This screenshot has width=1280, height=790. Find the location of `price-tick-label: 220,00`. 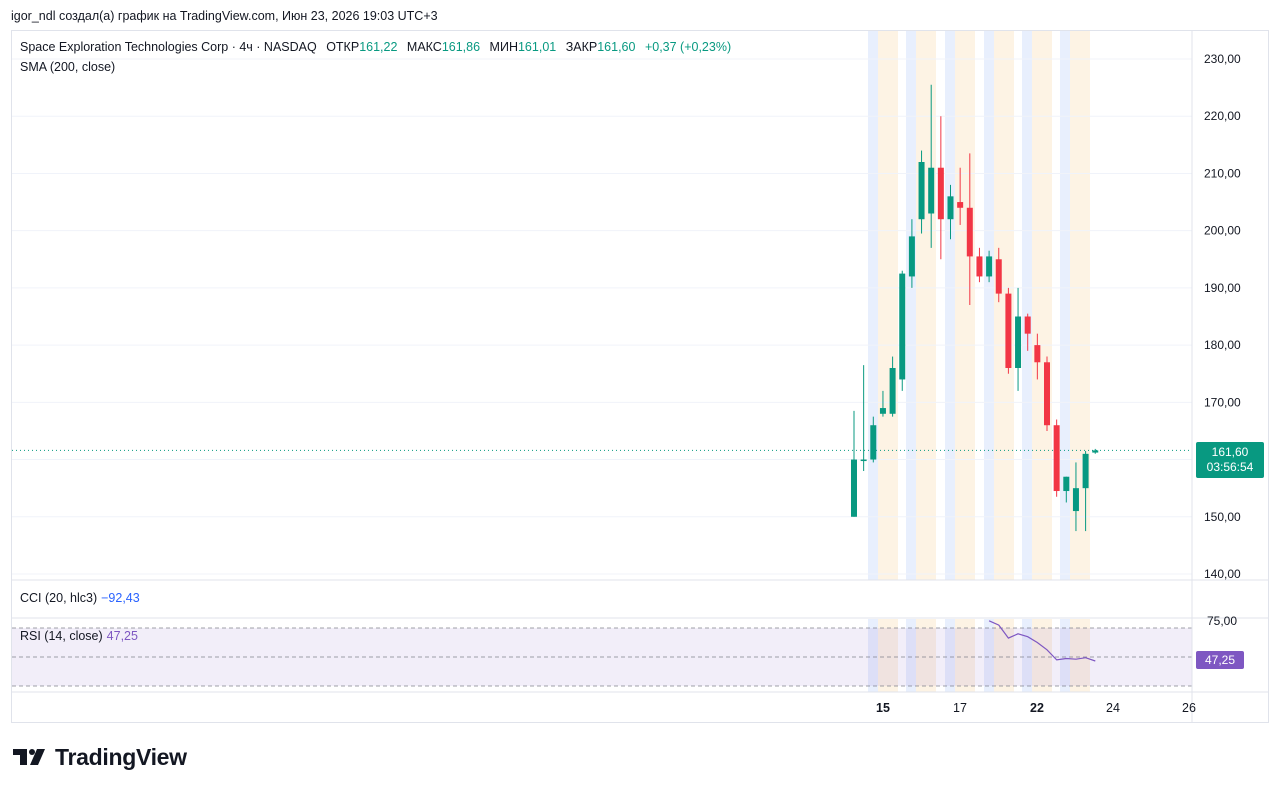

price-tick-label: 220,00 is located at coordinates (1222, 116).